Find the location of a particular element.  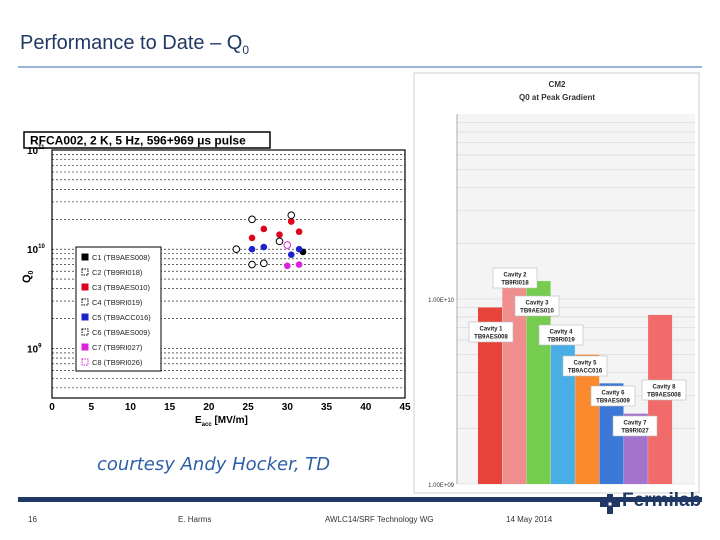

callout-cavity-id: TB9RI027 is located at coordinates (635, 432).